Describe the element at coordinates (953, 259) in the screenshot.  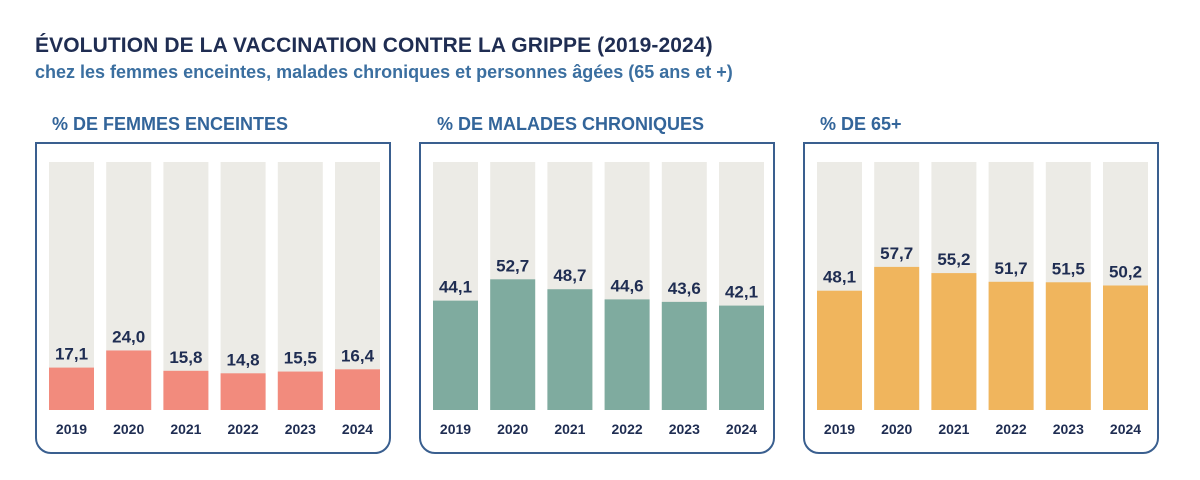
I see `65-plus-value-label-2021: 55,2` at that location.